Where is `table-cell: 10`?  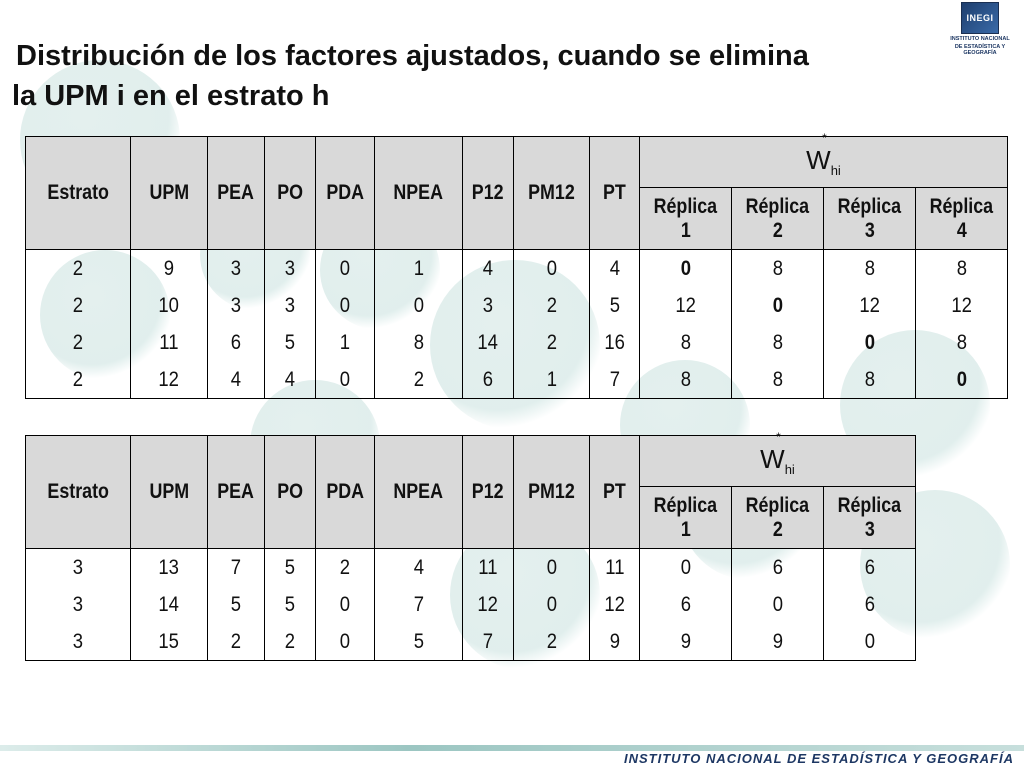 table-cell: 10 is located at coordinates (169, 305).